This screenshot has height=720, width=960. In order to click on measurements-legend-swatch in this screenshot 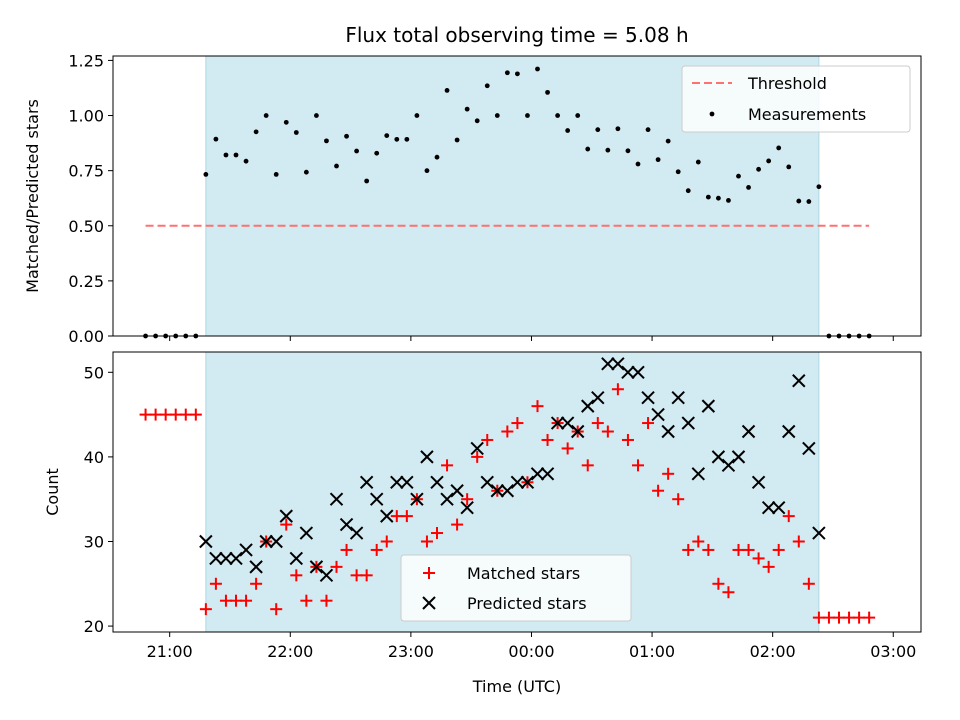, I will do `click(712, 114)`.